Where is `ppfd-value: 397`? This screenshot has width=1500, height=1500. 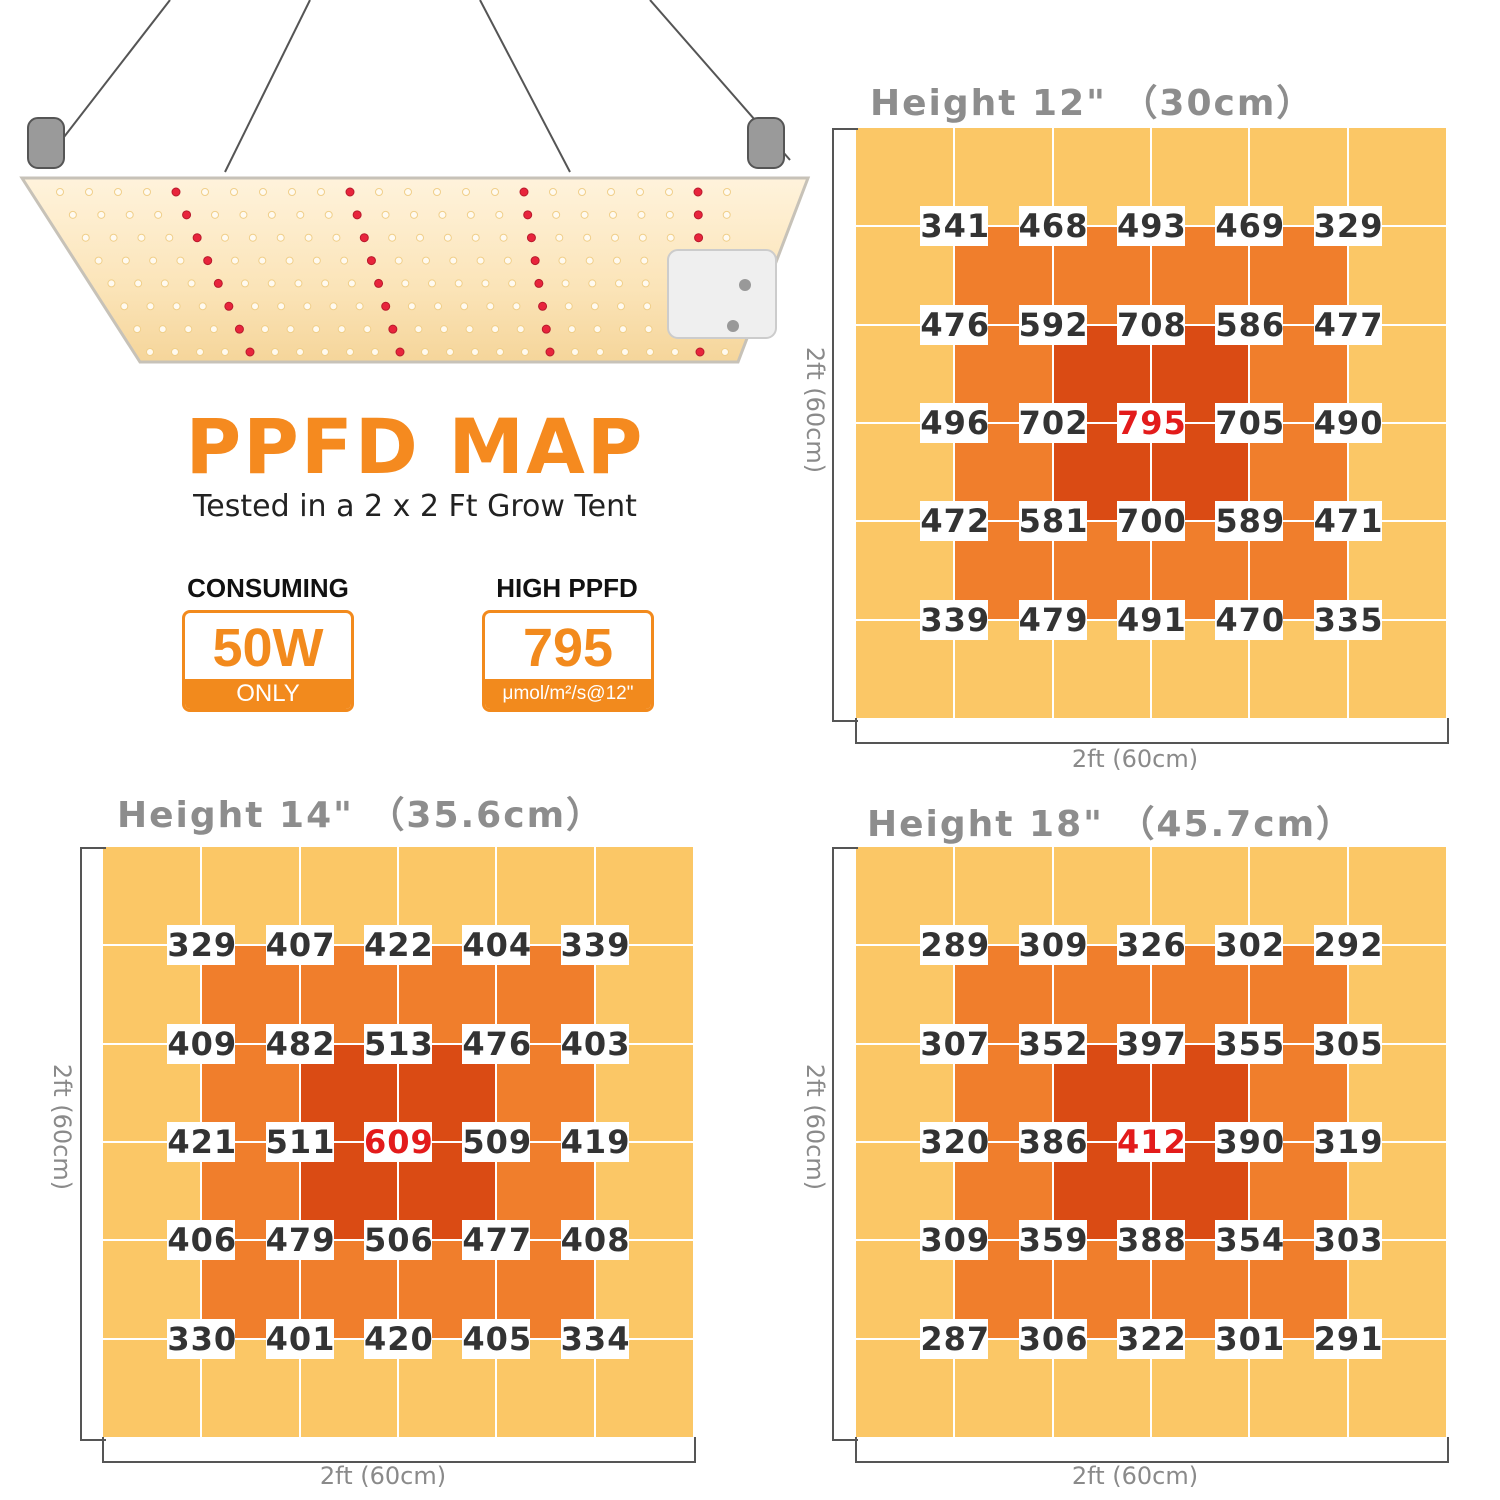
ppfd-value: 397 is located at coordinates (1152, 1043).